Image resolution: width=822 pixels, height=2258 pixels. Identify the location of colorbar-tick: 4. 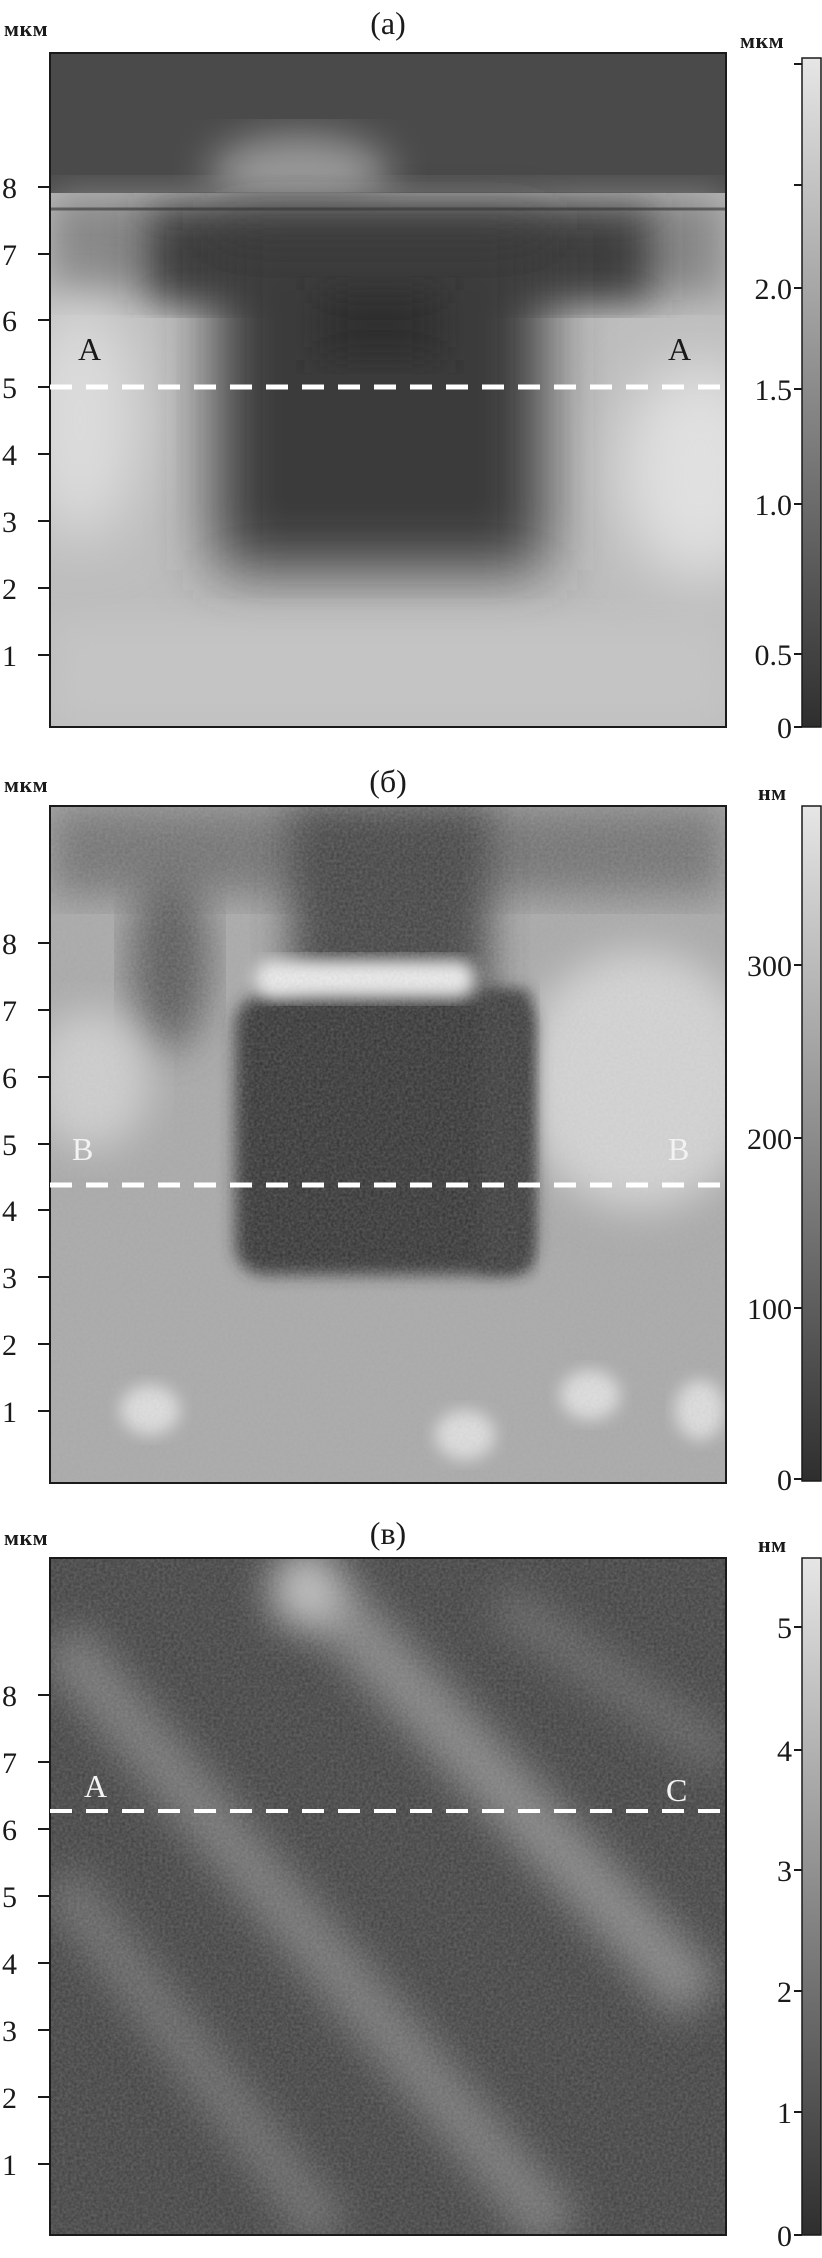
(784, 1751).